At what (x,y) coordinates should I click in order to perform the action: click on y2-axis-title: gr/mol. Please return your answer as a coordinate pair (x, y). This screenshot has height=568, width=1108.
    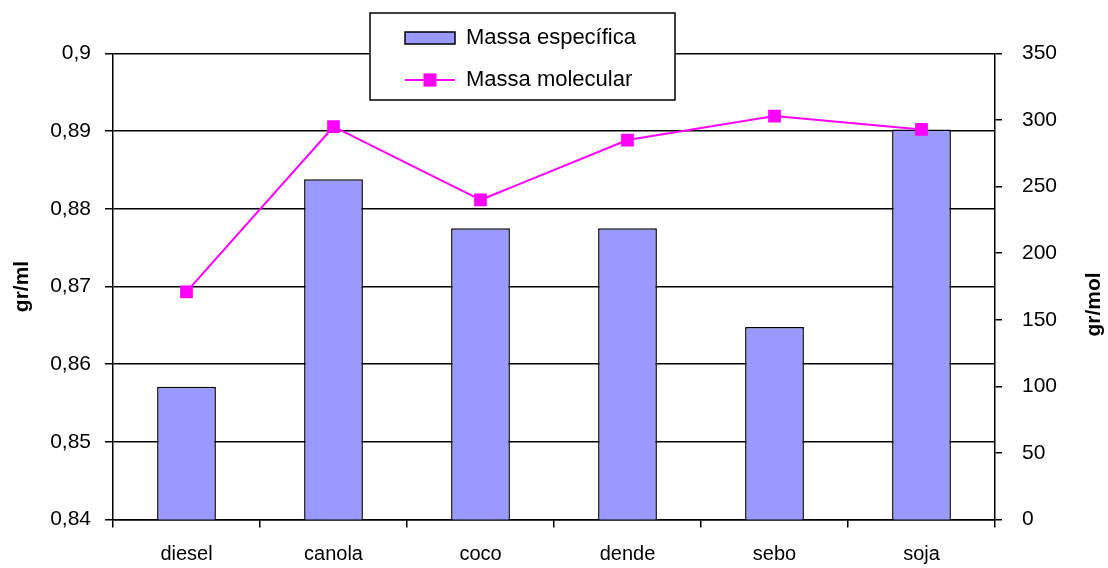
    Looking at the image, I should click on (1092, 304).